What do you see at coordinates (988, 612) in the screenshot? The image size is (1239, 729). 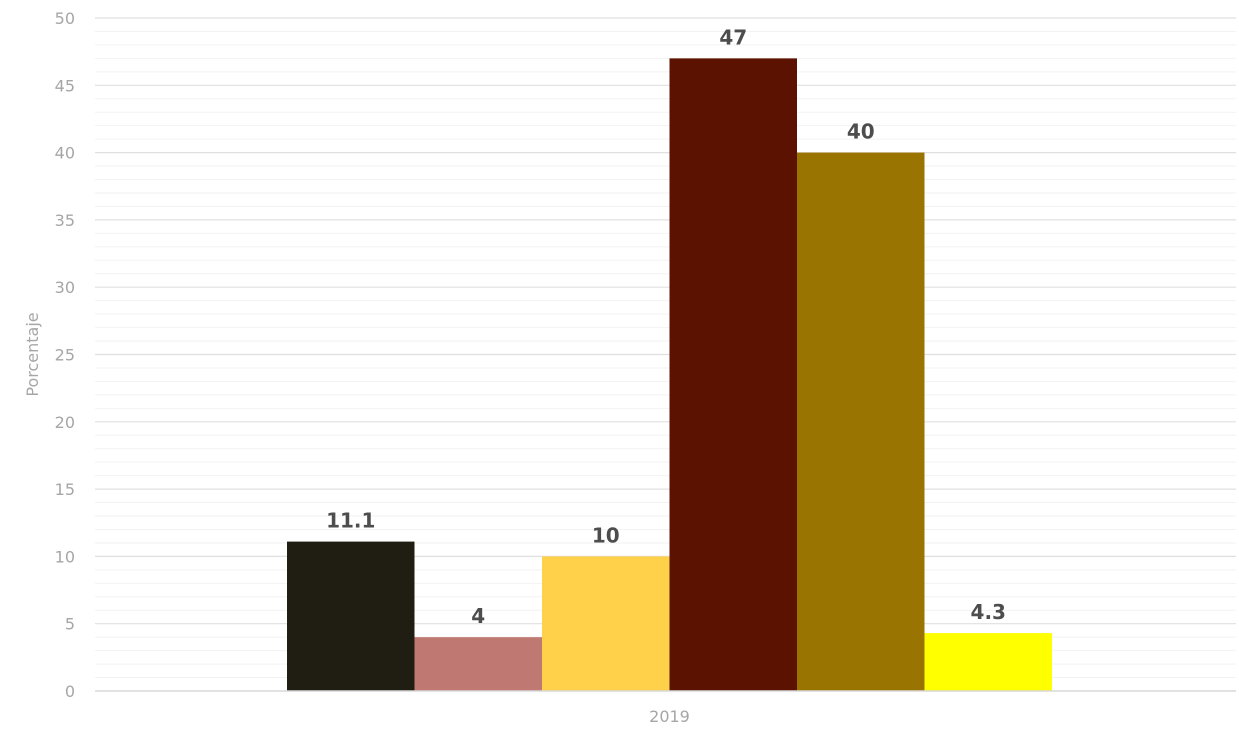 I see `data-label: 4.3` at bounding box center [988, 612].